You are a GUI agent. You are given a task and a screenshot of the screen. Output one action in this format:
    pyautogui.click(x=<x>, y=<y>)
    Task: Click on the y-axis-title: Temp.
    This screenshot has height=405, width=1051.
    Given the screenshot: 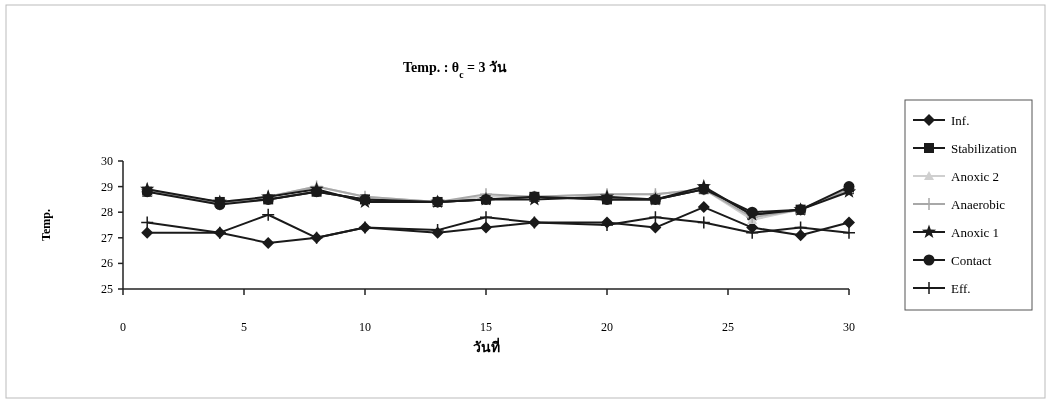 What is the action you would take?
    pyautogui.click(x=46, y=225)
    